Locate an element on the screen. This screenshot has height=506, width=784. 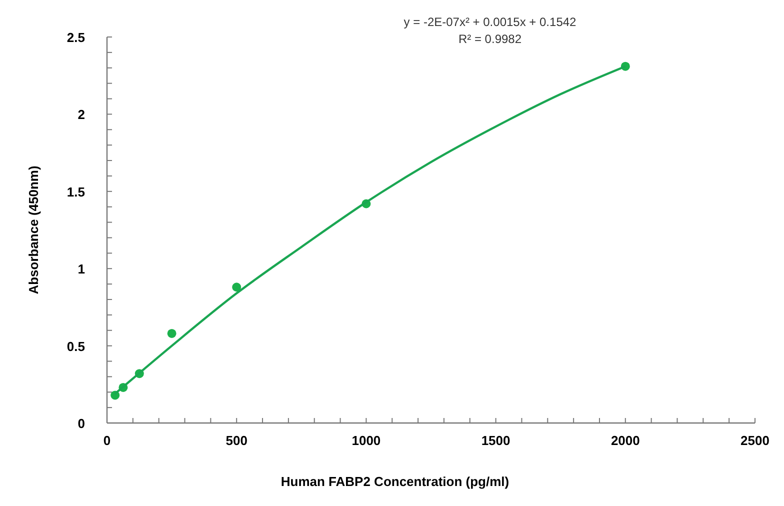
y-tick-label: 1 is located at coordinates (81, 269).